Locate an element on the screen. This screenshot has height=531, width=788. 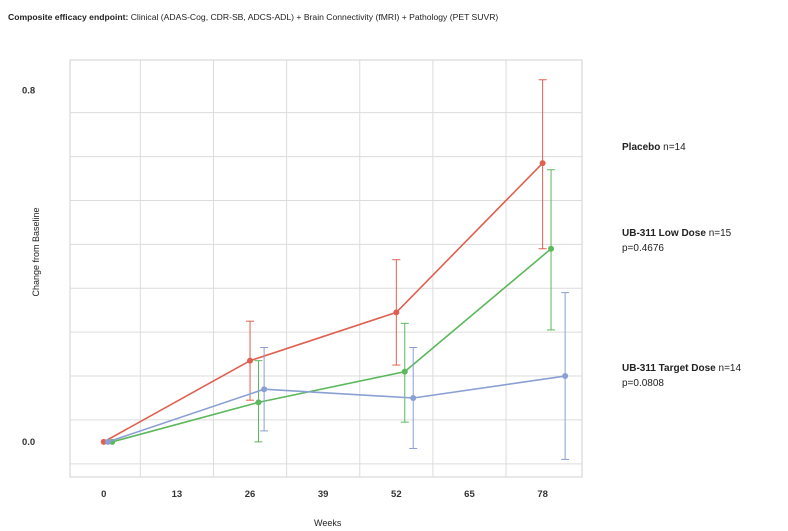
x-tick-label: 13 is located at coordinates (177, 494).